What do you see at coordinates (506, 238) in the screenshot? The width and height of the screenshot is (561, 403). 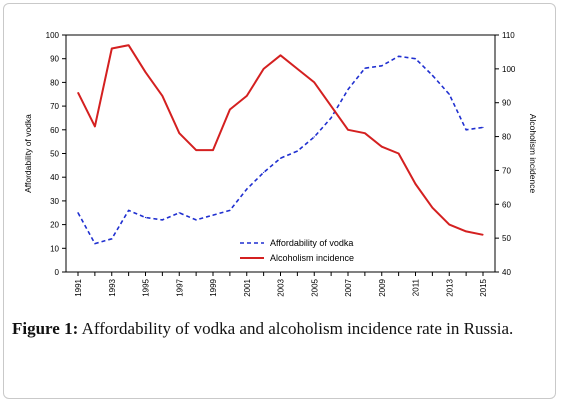 I see `y-right-tick-label: 50` at bounding box center [506, 238].